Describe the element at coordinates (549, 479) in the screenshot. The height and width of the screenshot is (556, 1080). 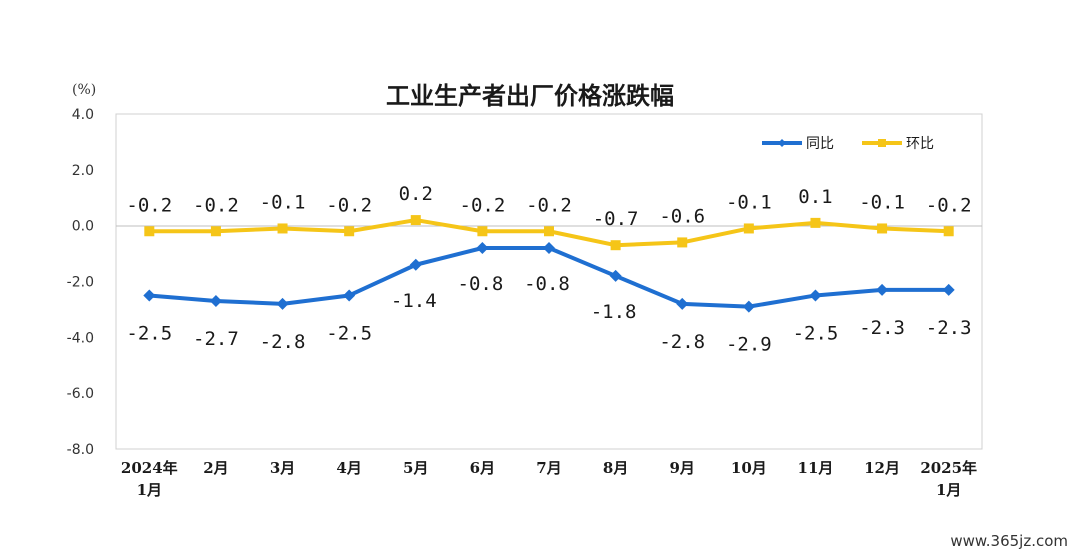
I see `x-axis-ticks: 2024年 1月 2月 3月 4月 5月 6月 7月 8月 9月 10月 11月 12月 2025年 1月` at that location.